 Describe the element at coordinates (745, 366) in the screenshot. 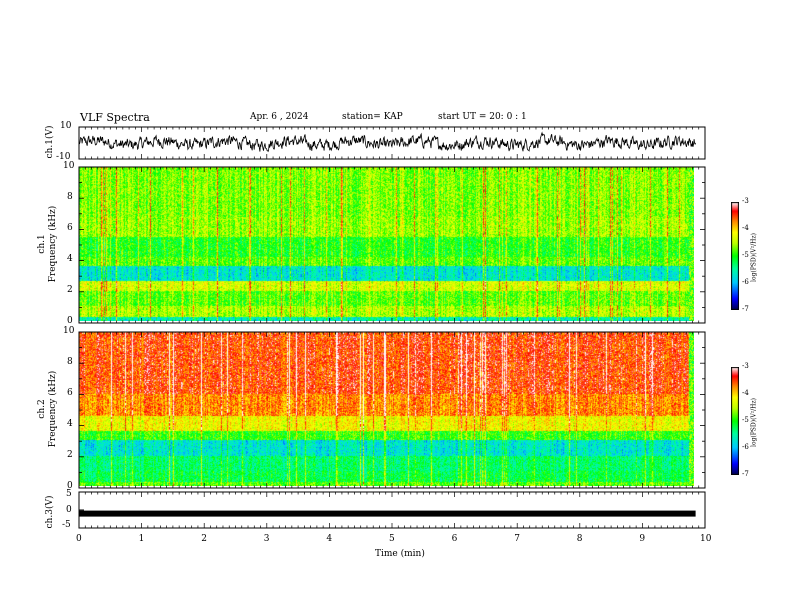

I see `cbar2-tick-m3: -3` at that location.